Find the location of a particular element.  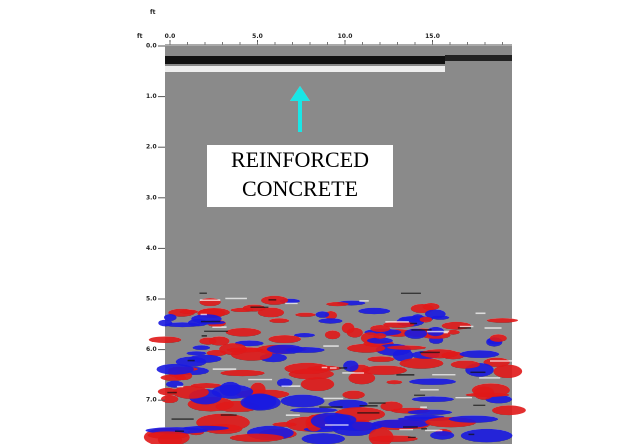

y-tick-label: 3.0 is located at coordinates (151, 197).